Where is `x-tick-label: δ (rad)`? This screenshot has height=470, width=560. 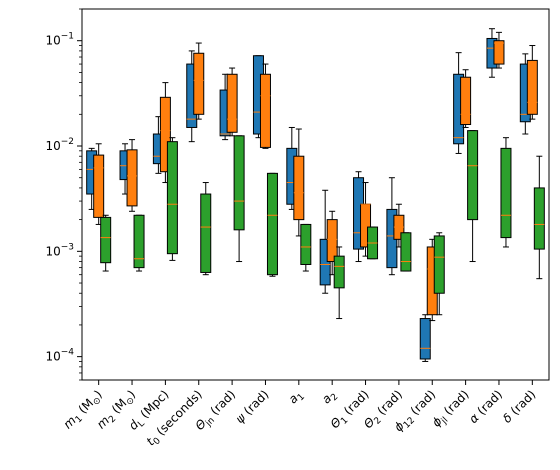
x-tick-label: δ (rad) is located at coordinates (519, 406).